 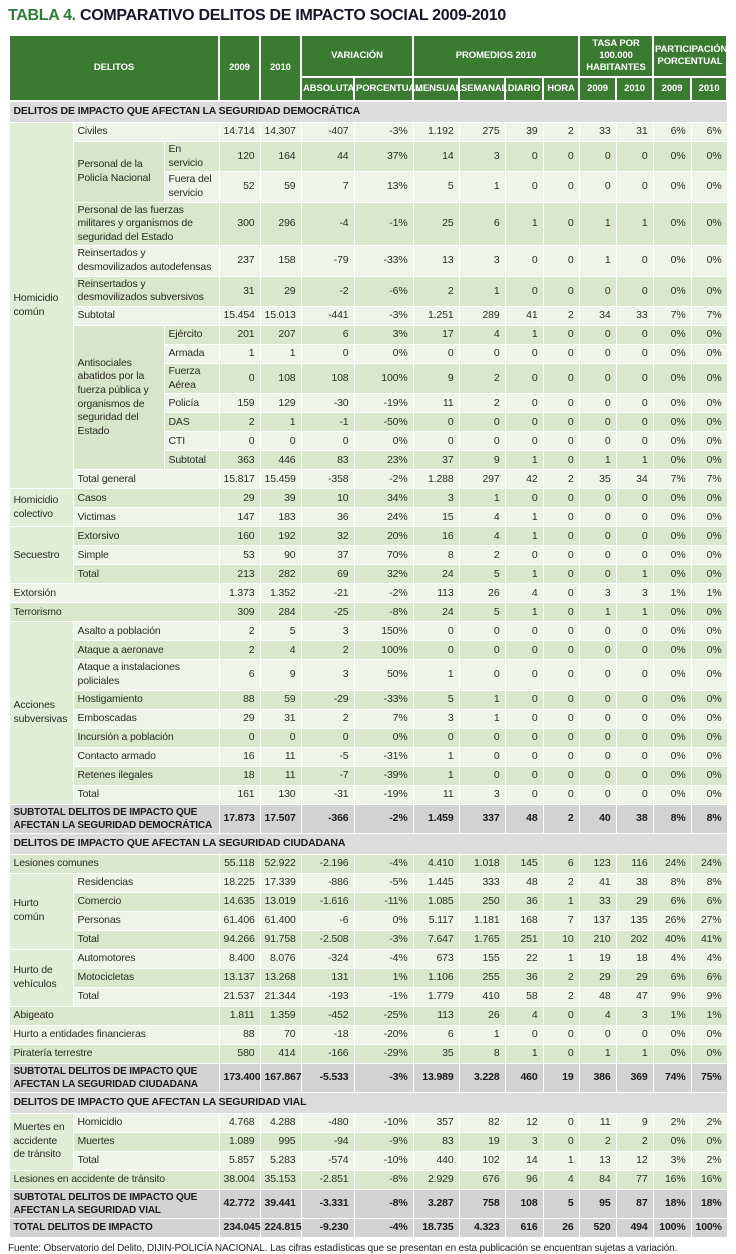 I want to click on row-label: Terrorismo, so click(x=114, y=612).